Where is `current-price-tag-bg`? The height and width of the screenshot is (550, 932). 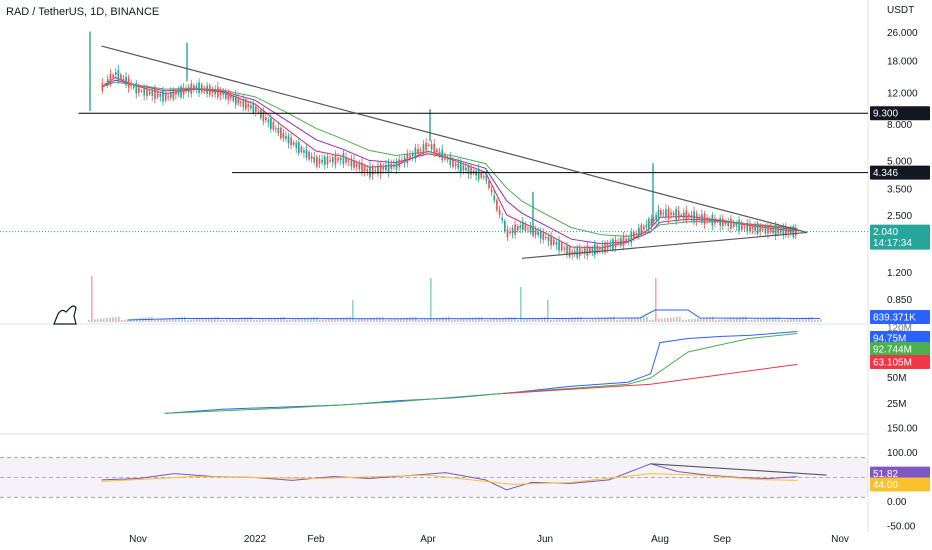 current-price-tag-bg is located at coordinates (900, 231).